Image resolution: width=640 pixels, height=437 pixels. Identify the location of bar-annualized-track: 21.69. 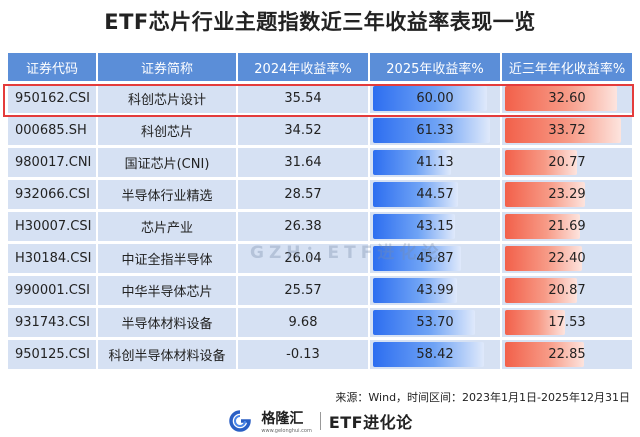
(567, 226).